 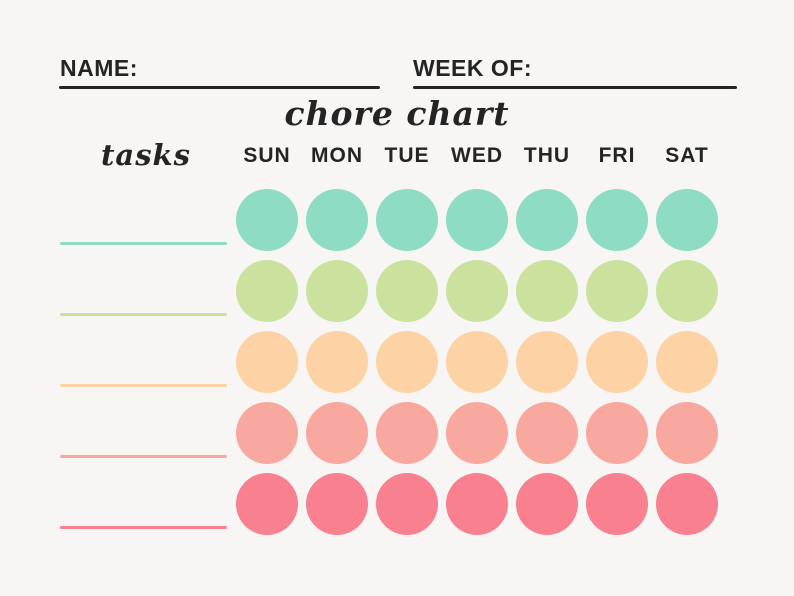 I want to click on cell-row2-fri, so click(x=617, y=290).